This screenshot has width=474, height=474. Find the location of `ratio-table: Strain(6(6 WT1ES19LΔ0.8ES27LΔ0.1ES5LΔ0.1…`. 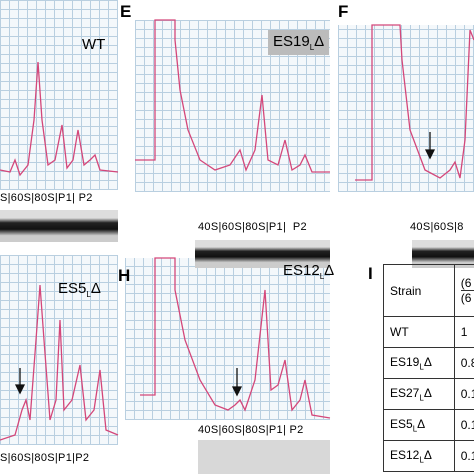

ratio-table: Strain(6(6 WT1ES19LΔ0.8ES27LΔ0.1ES5LΔ0.1… is located at coordinates (428, 368).